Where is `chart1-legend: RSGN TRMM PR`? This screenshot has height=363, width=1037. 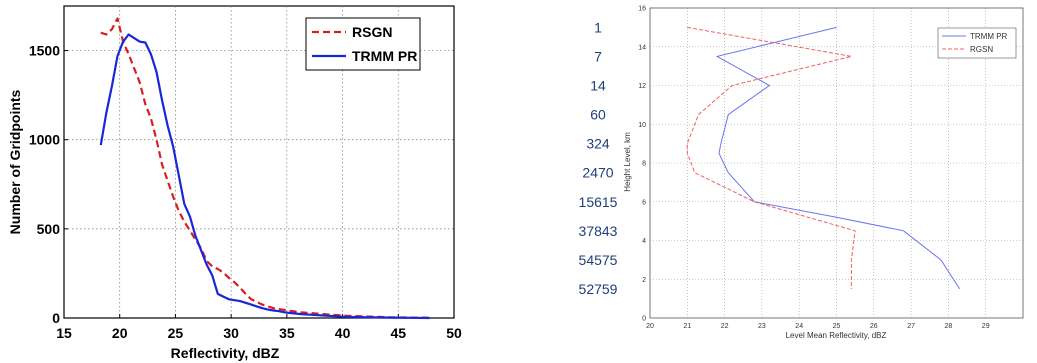
chart1-legend: RSGN TRMM PR is located at coordinates (363, 44).